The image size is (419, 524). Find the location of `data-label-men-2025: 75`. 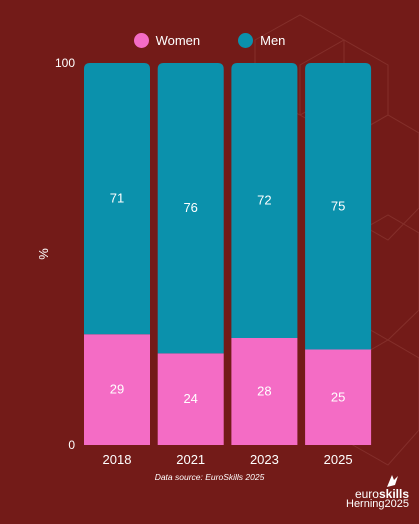

data-label-men-2025: 75 is located at coordinates (338, 205).